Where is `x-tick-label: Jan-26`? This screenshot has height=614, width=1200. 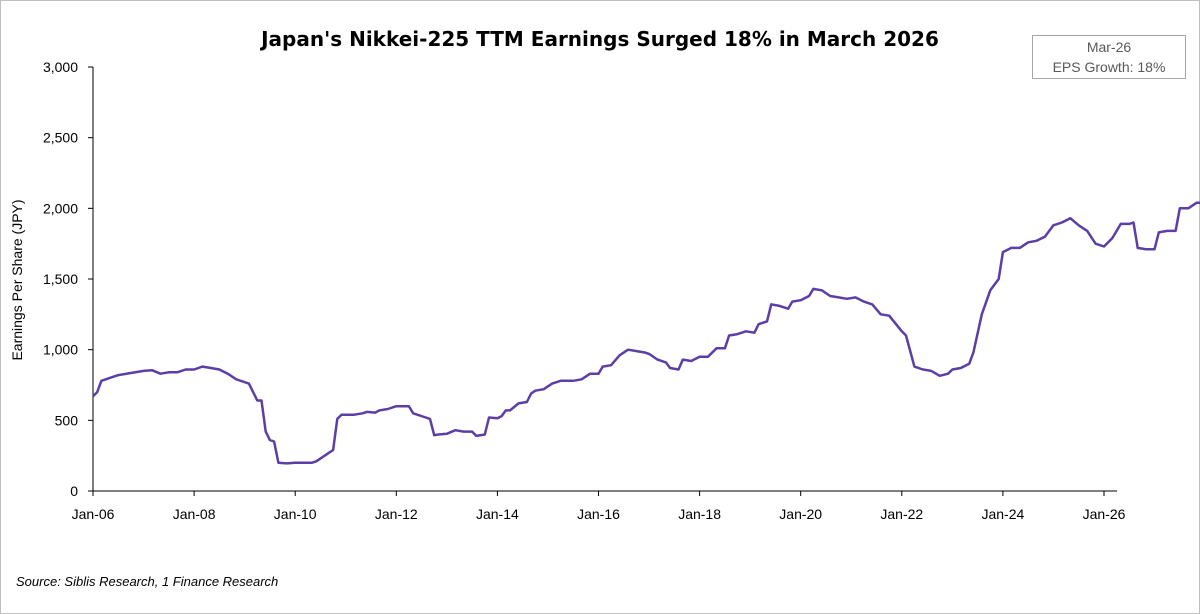 x-tick-label: Jan-26 is located at coordinates (1104, 514).